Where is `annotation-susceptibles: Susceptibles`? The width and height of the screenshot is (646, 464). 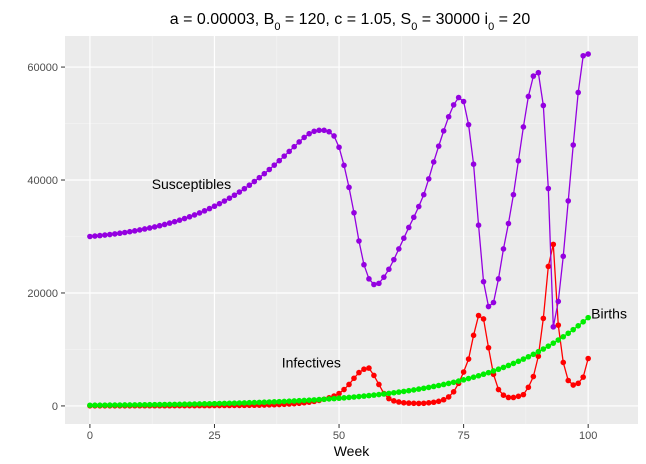
annotation-susceptibles: Susceptibles is located at coordinates (191, 184).